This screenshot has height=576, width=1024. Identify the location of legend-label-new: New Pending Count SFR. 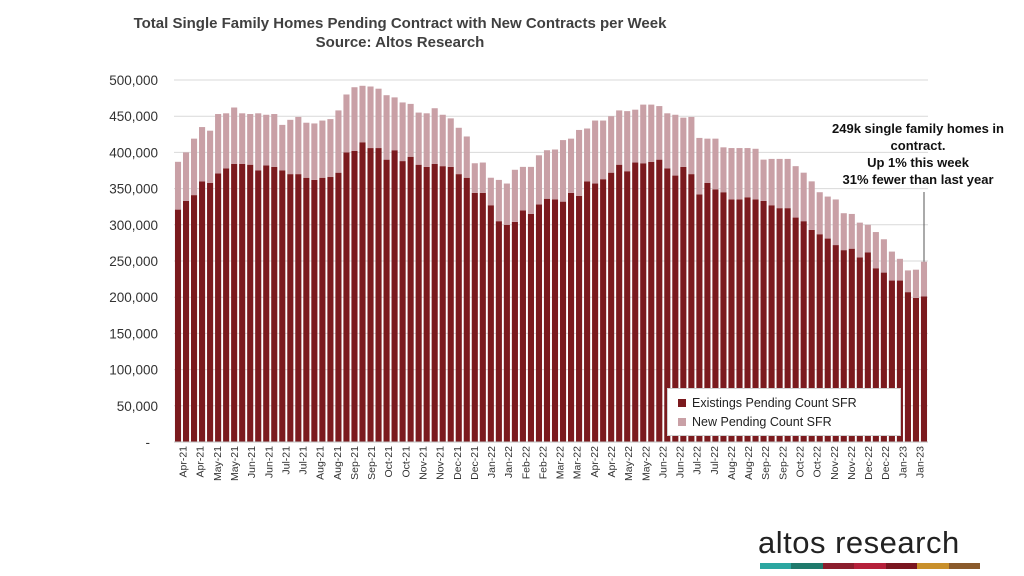
(762, 422).